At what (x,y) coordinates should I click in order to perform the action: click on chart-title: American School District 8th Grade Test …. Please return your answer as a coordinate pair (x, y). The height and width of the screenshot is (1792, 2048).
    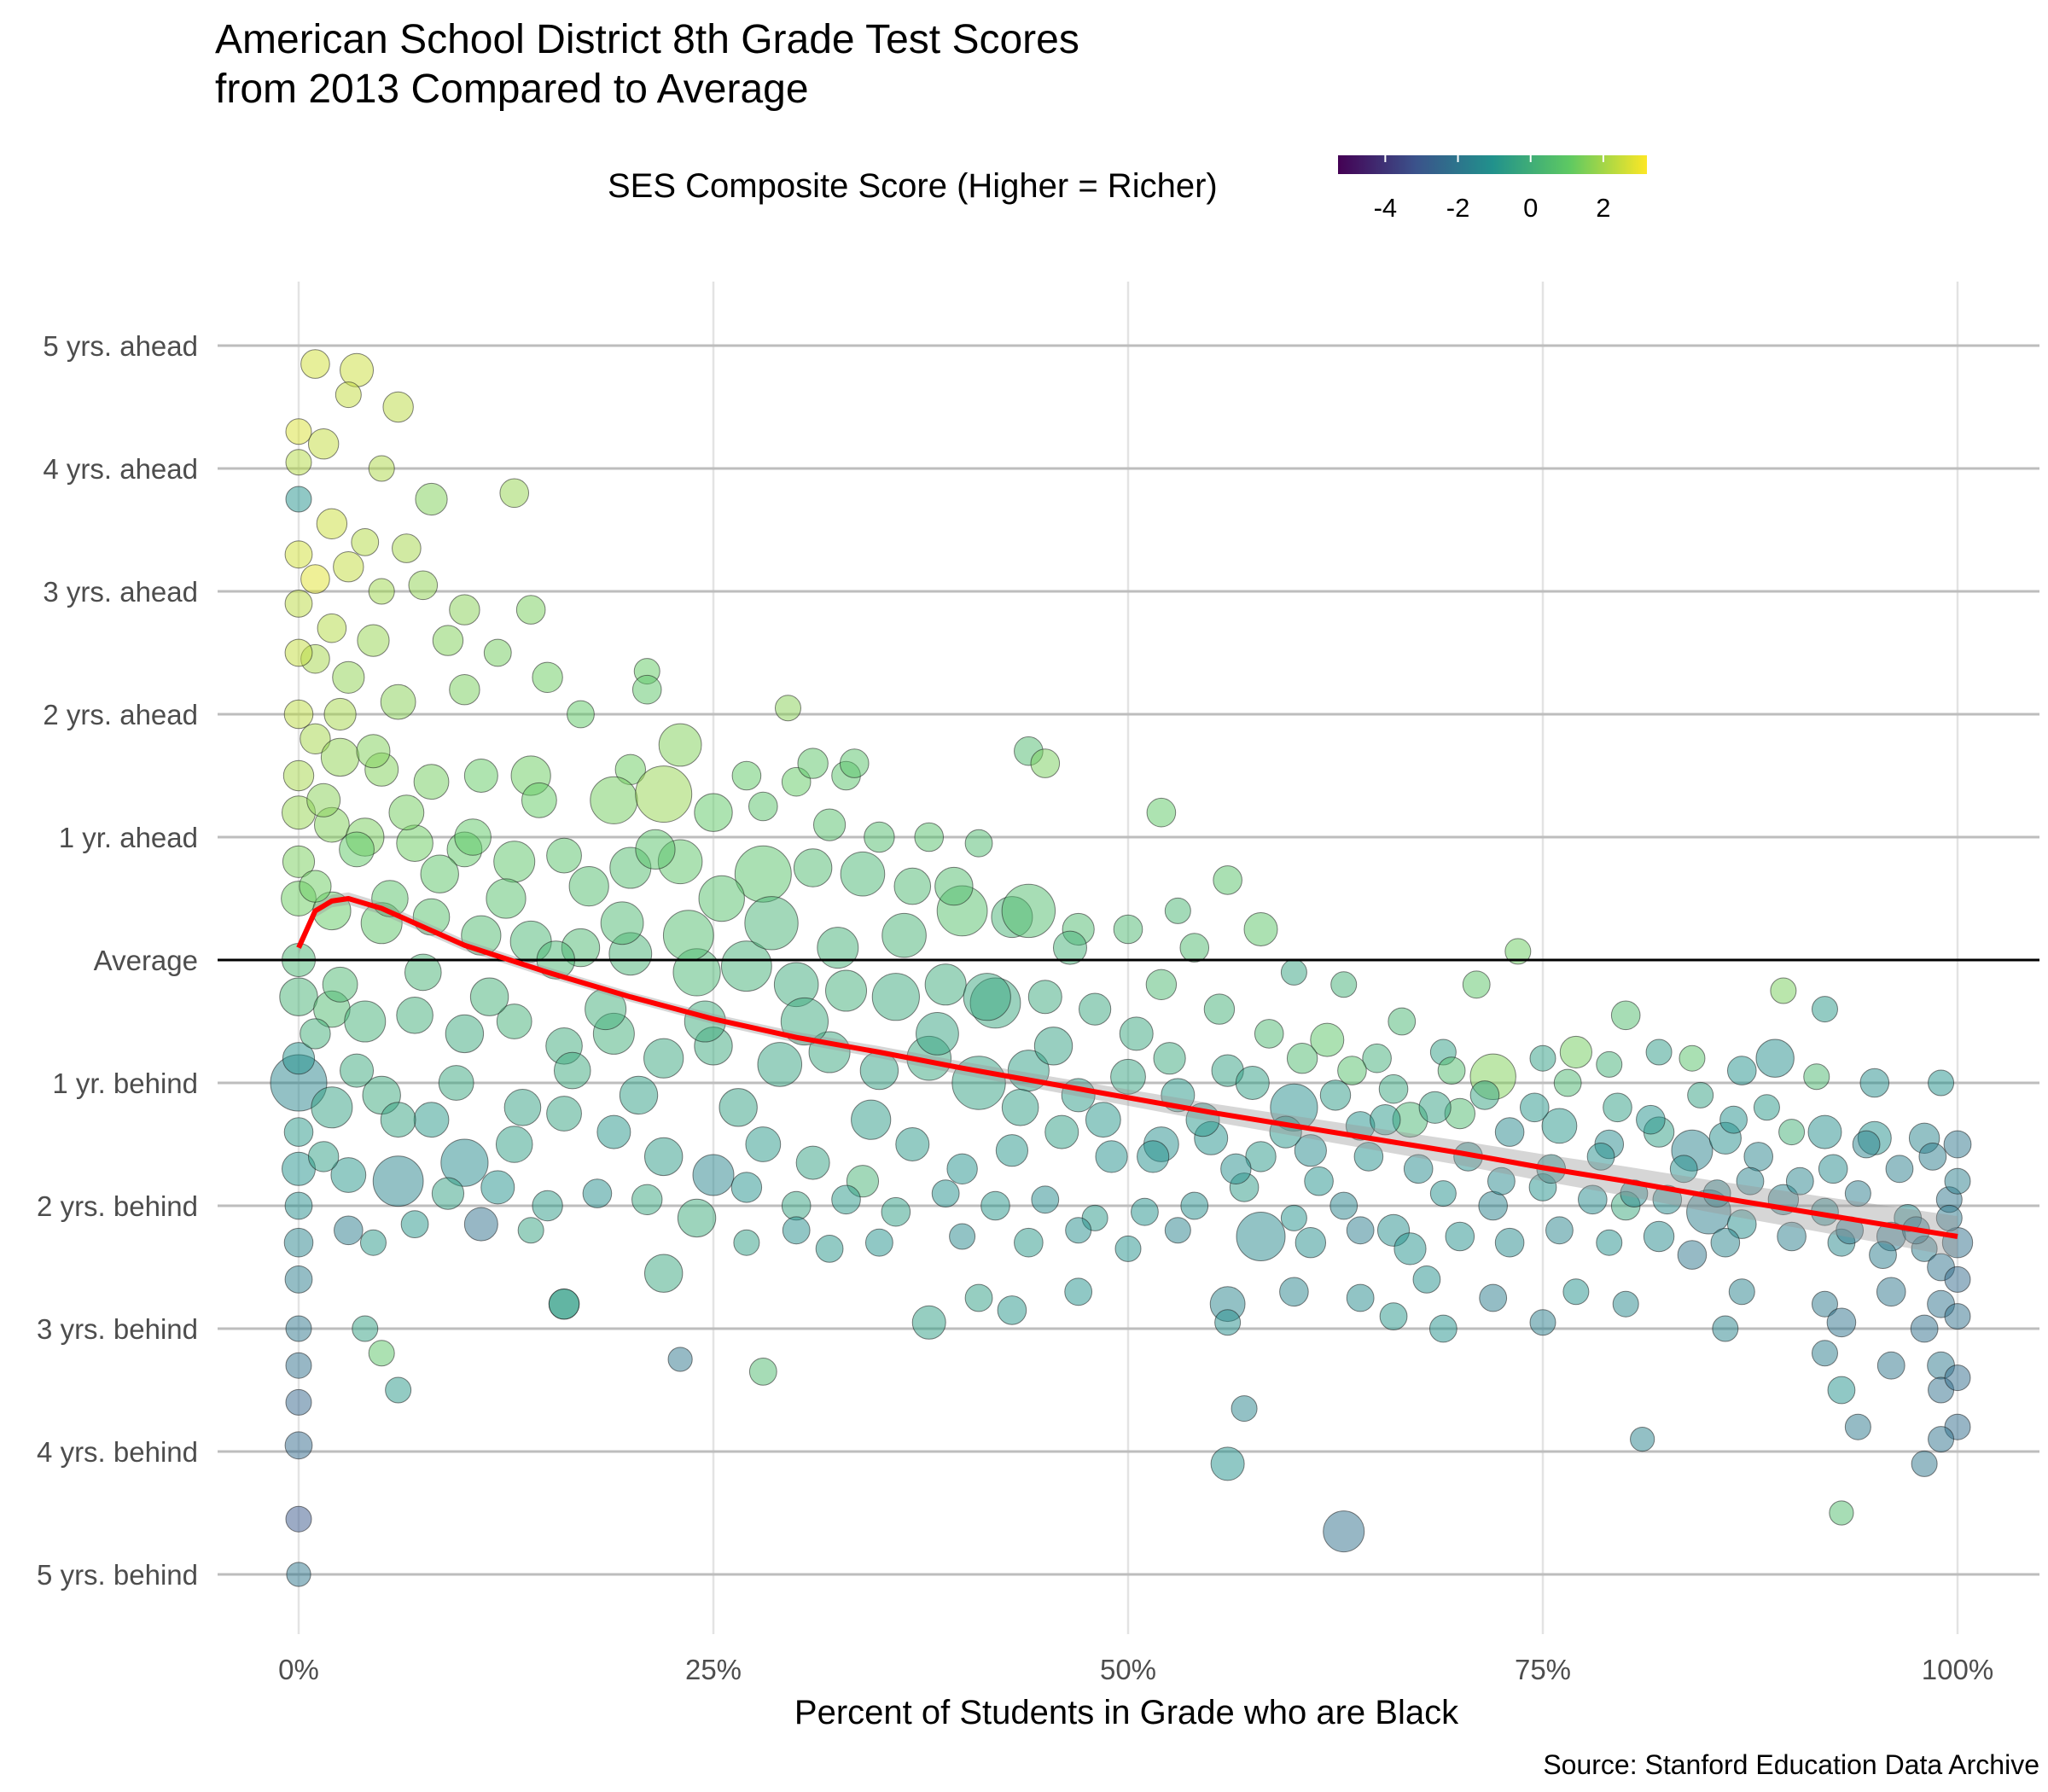
    Looking at the image, I should click on (647, 64).